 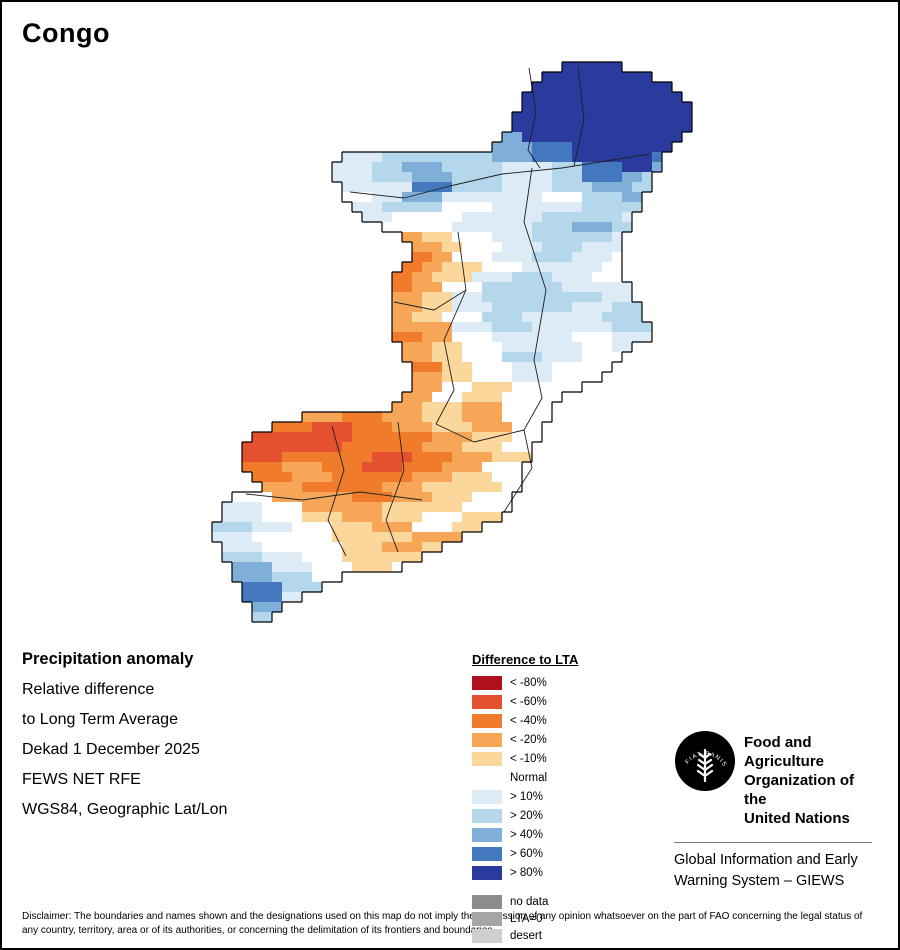 What do you see at coordinates (562, 872) in the screenshot?
I see `legend-item: > 80%` at bounding box center [562, 872].